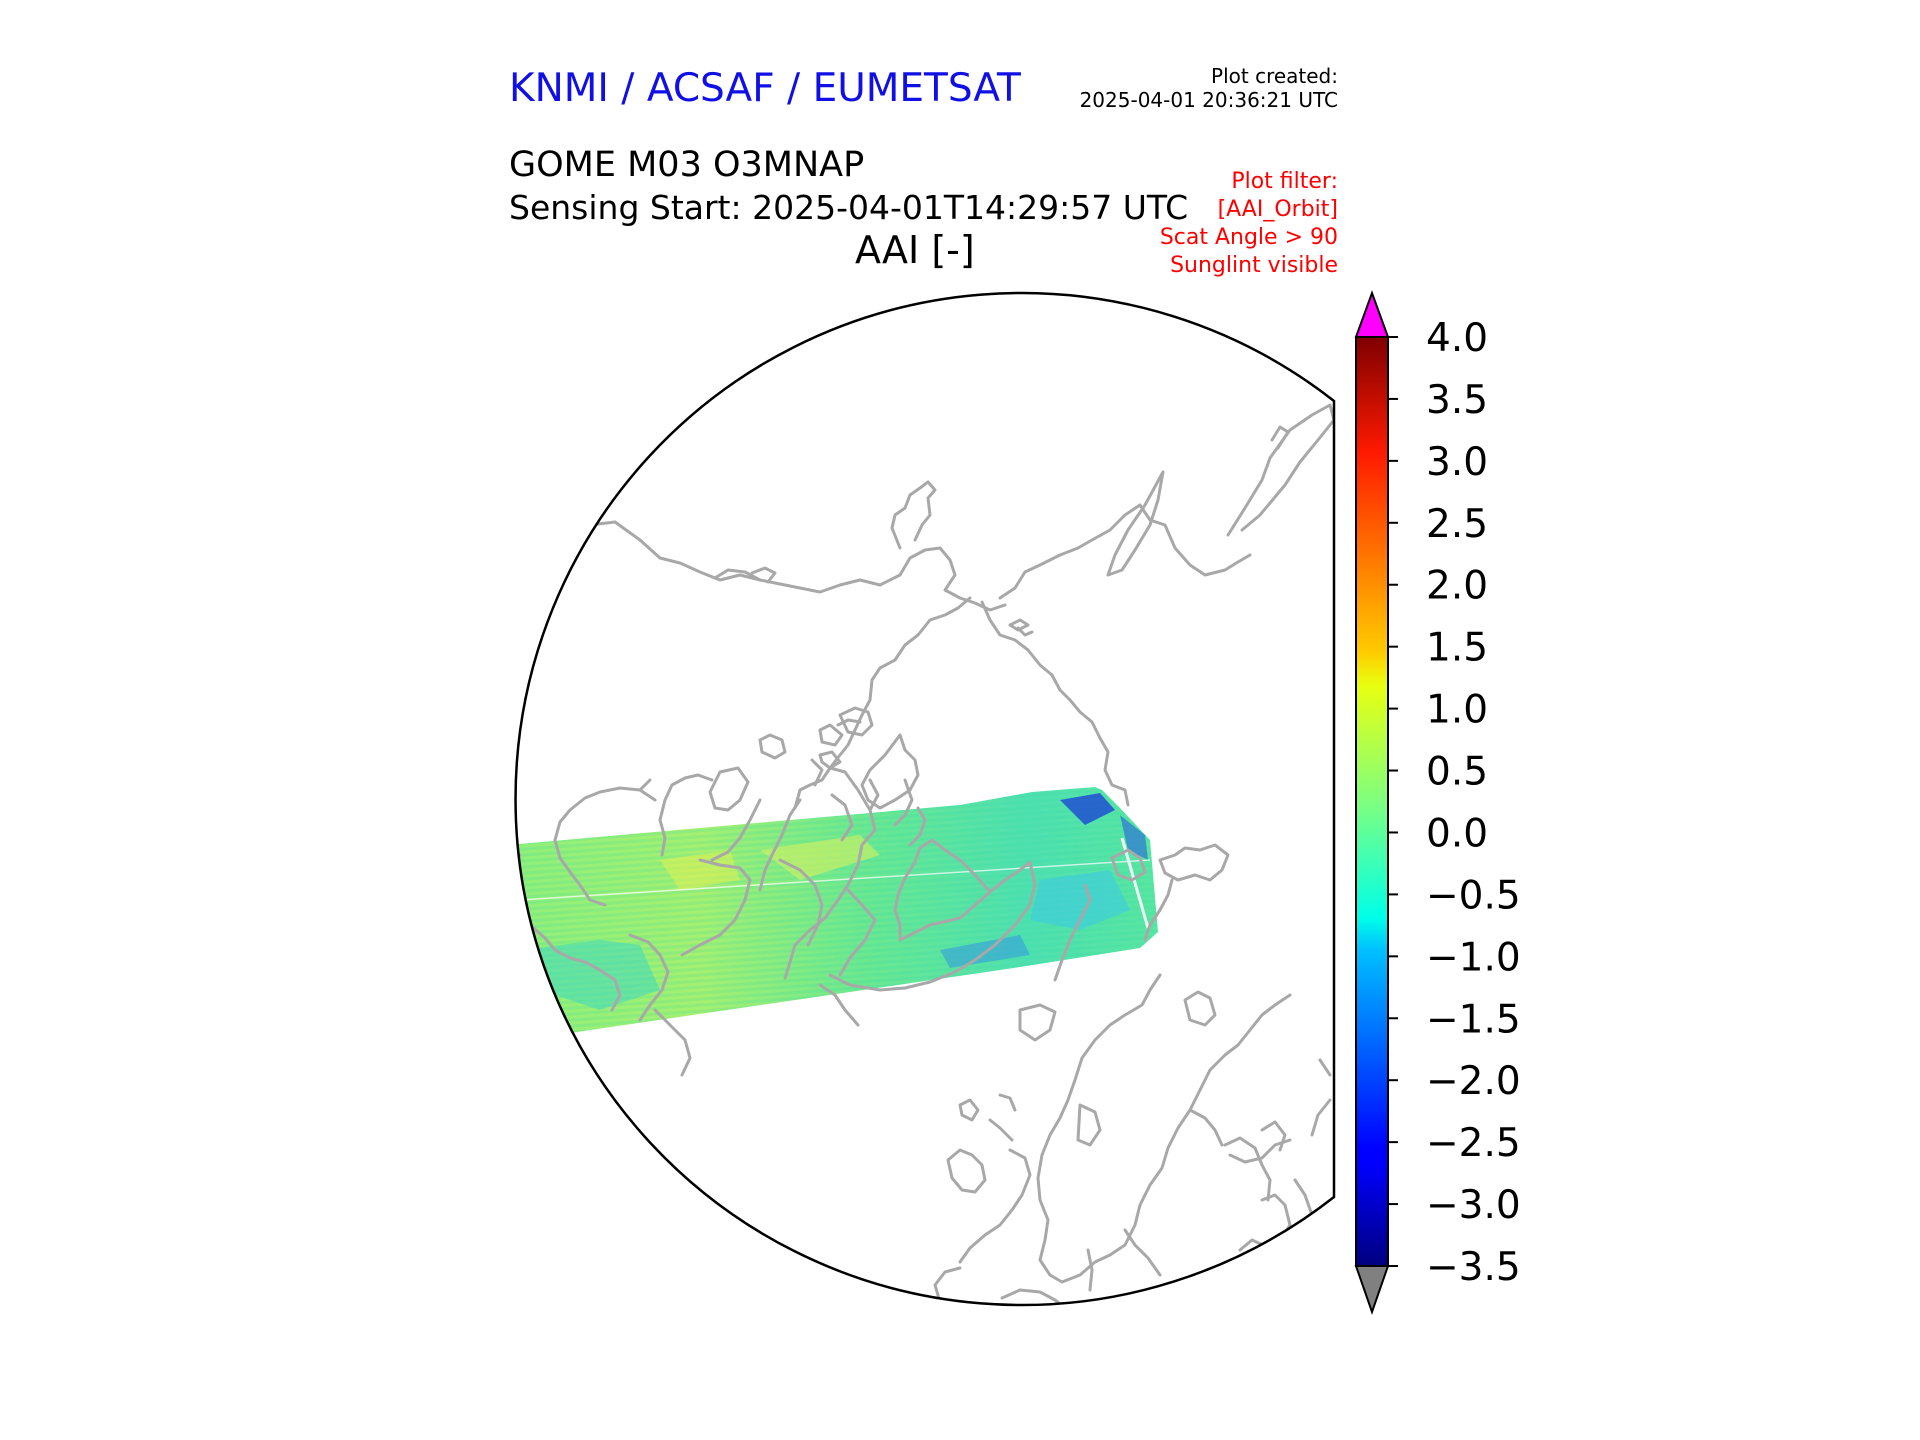 The height and width of the screenshot is (1440, 1920). Describe the element at coordinates (1457, 400) in the screenshot. I see `colorbar-tick-label: 3.5` at that location.